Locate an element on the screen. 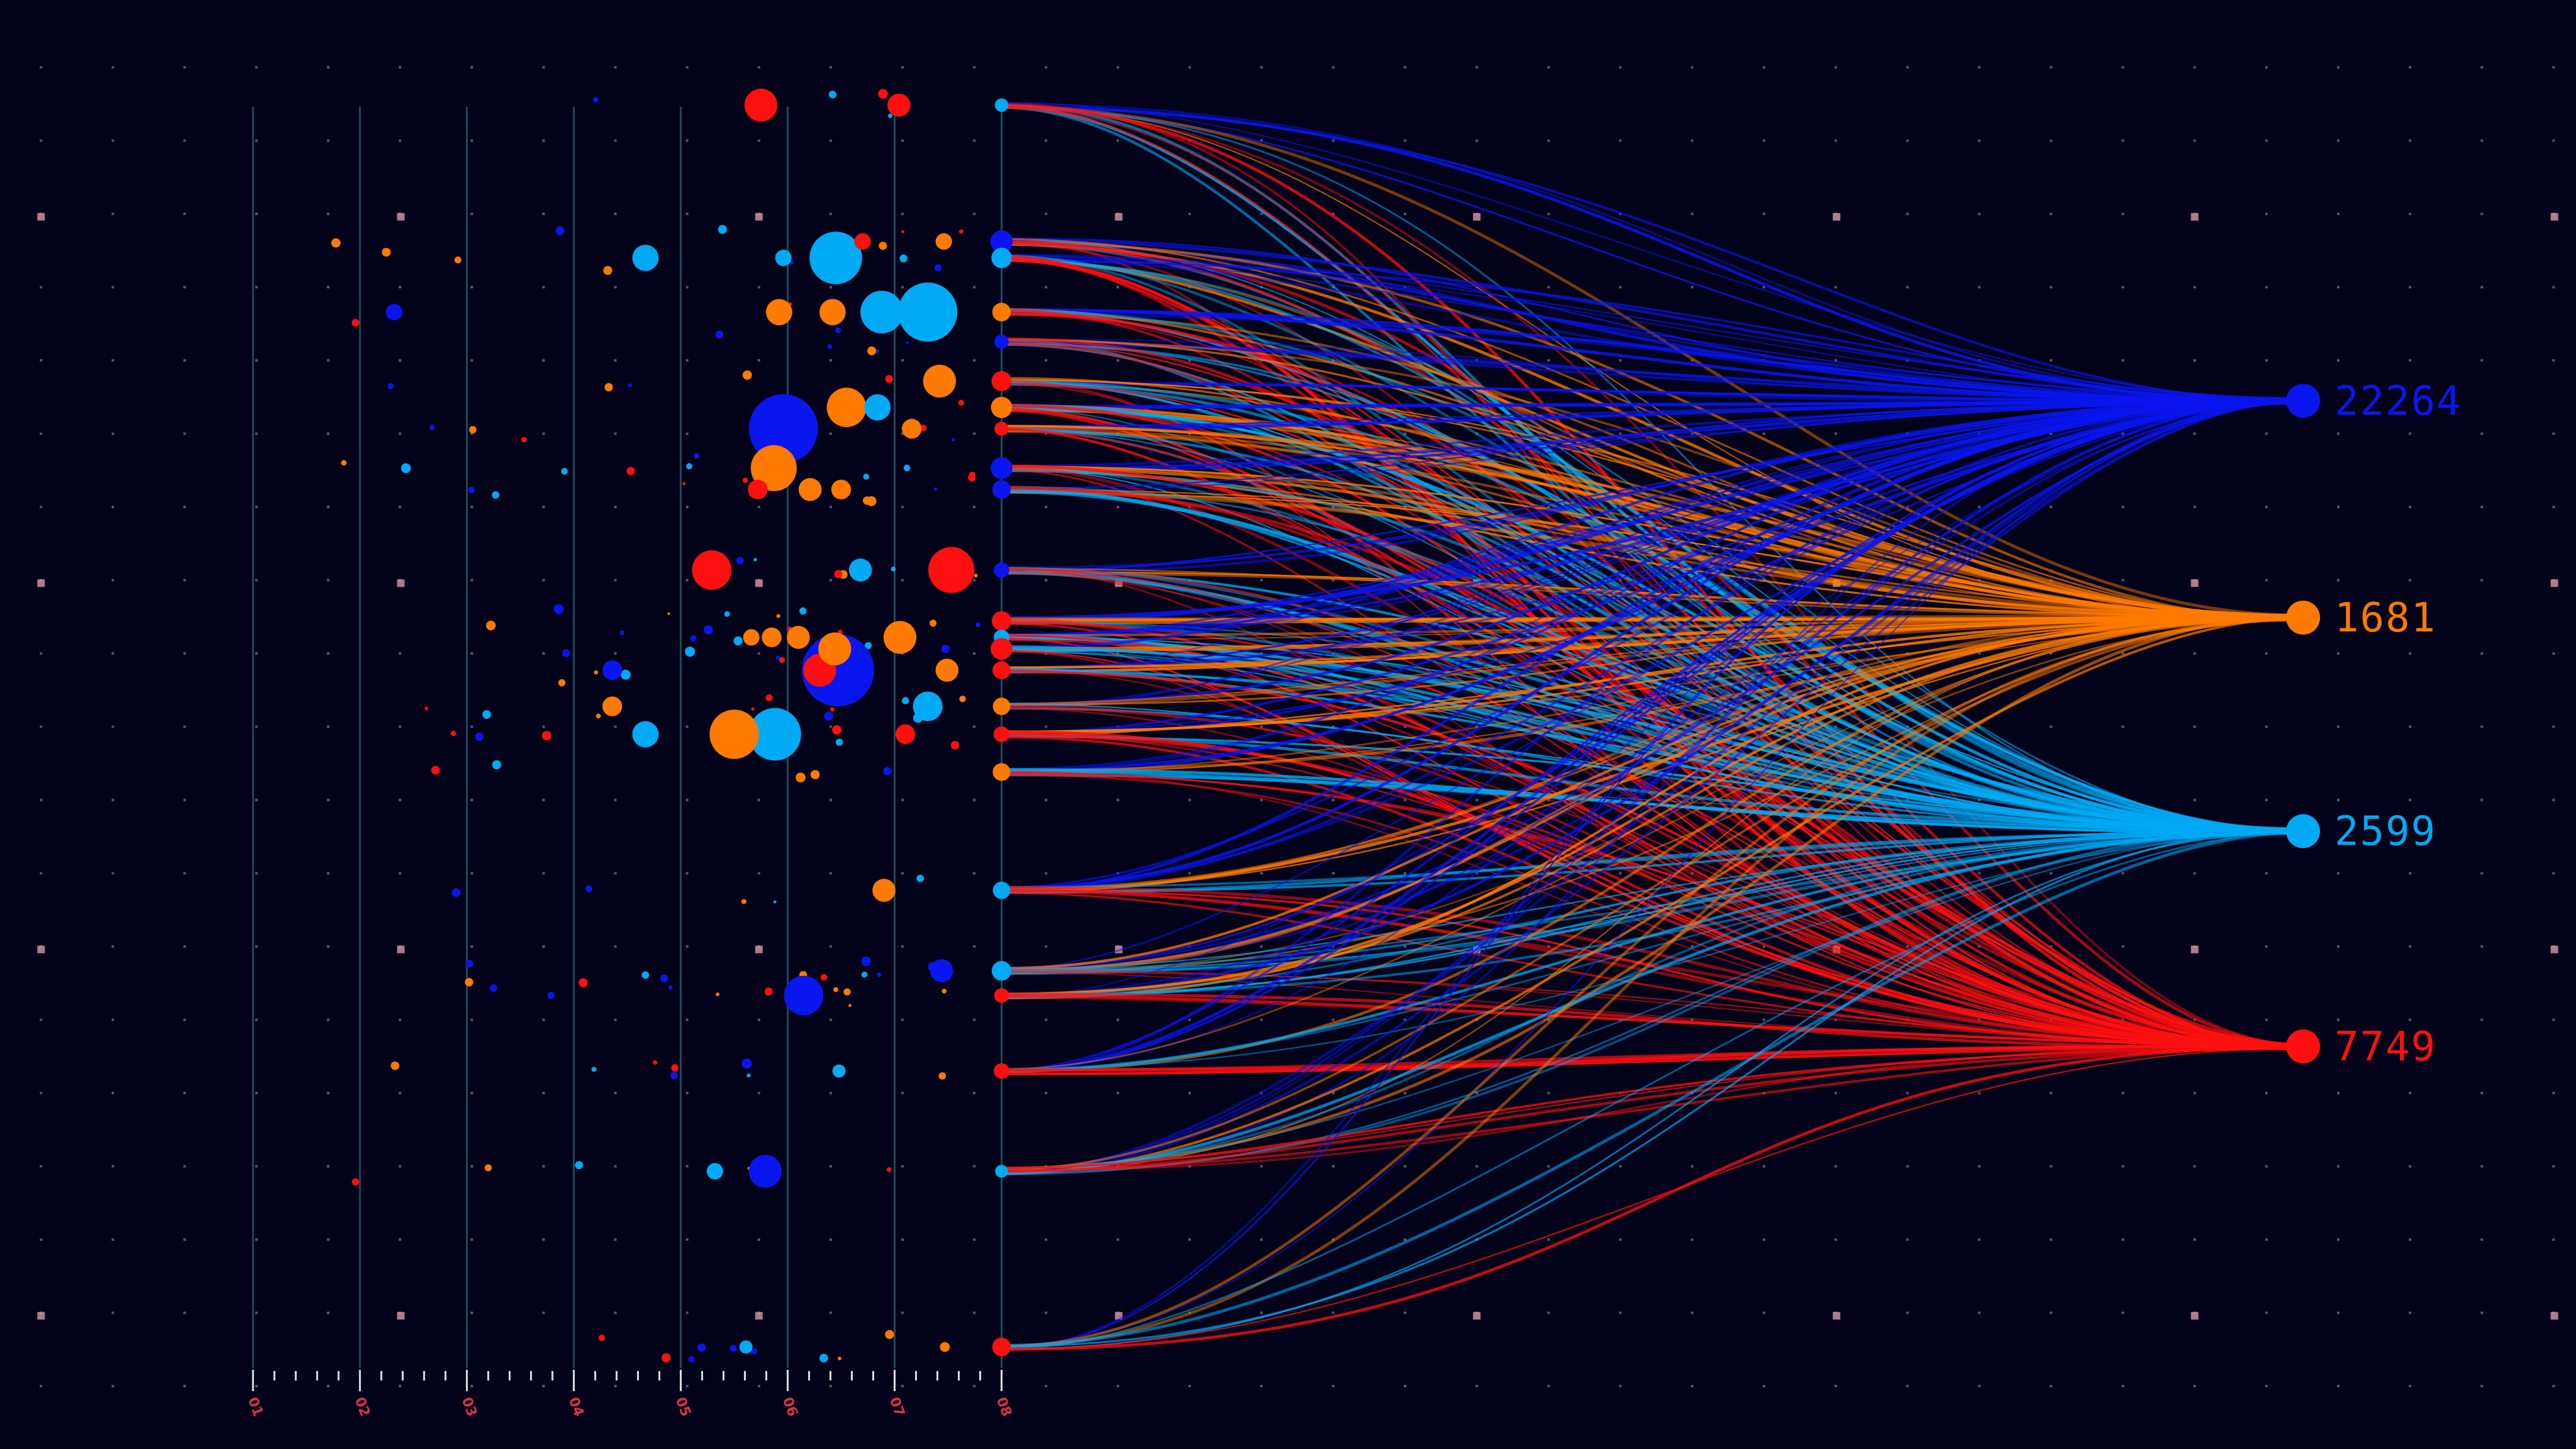 Image resolution: width=2576 pixels, height=1449 pixels. tick-label-01: 01 is located at coordinates (255, 1407).